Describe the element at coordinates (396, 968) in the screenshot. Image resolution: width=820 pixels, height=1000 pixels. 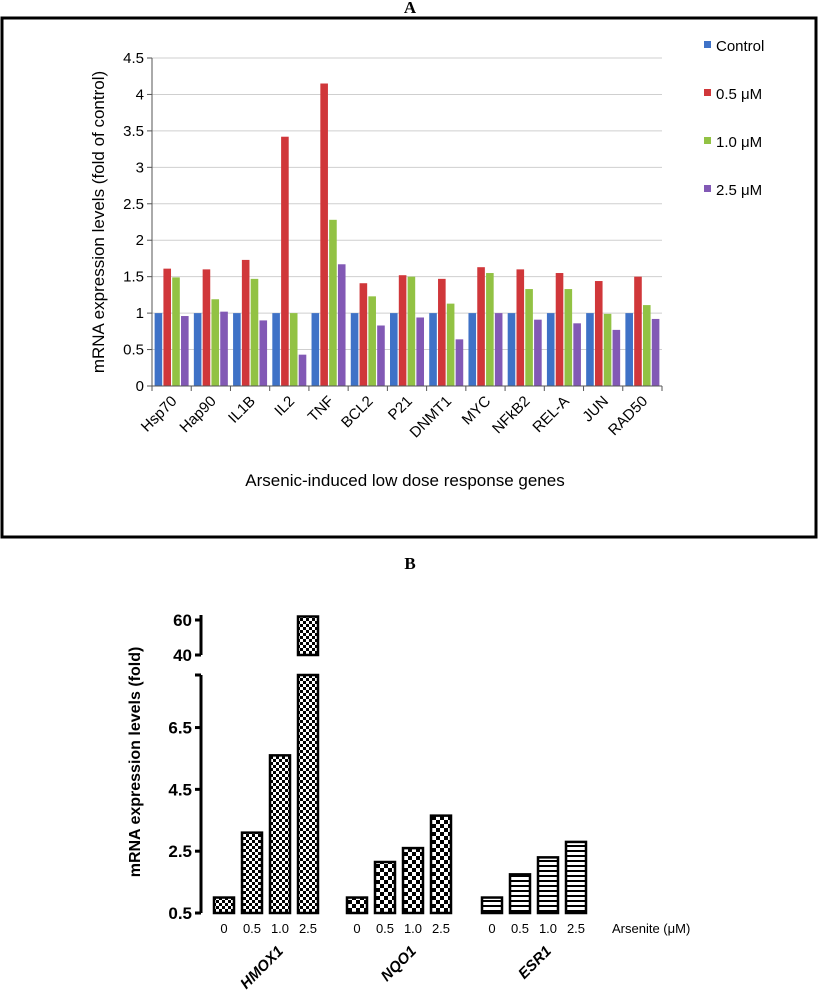
I see `panel-b-gene-labels: HMOX1 NQO1 ESR1` at that location.